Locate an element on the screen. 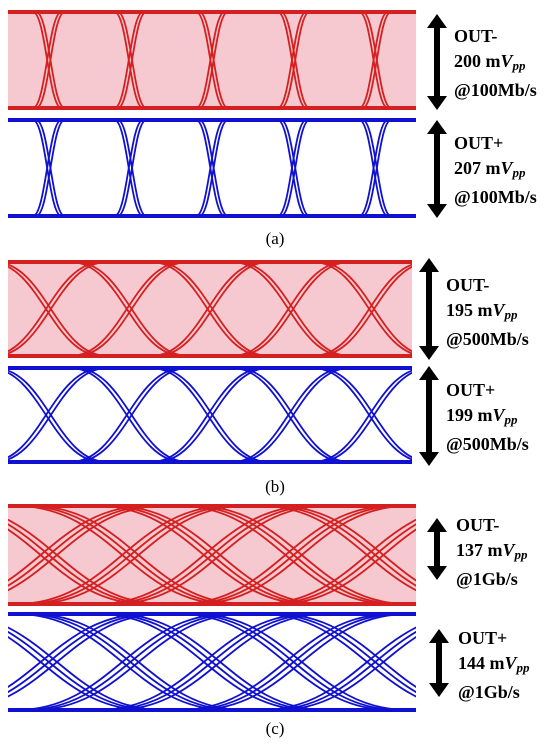  trace-label-b-out-minus: OUT- 195 mVpp @500Mb/s is located at coordinates (487, 312).